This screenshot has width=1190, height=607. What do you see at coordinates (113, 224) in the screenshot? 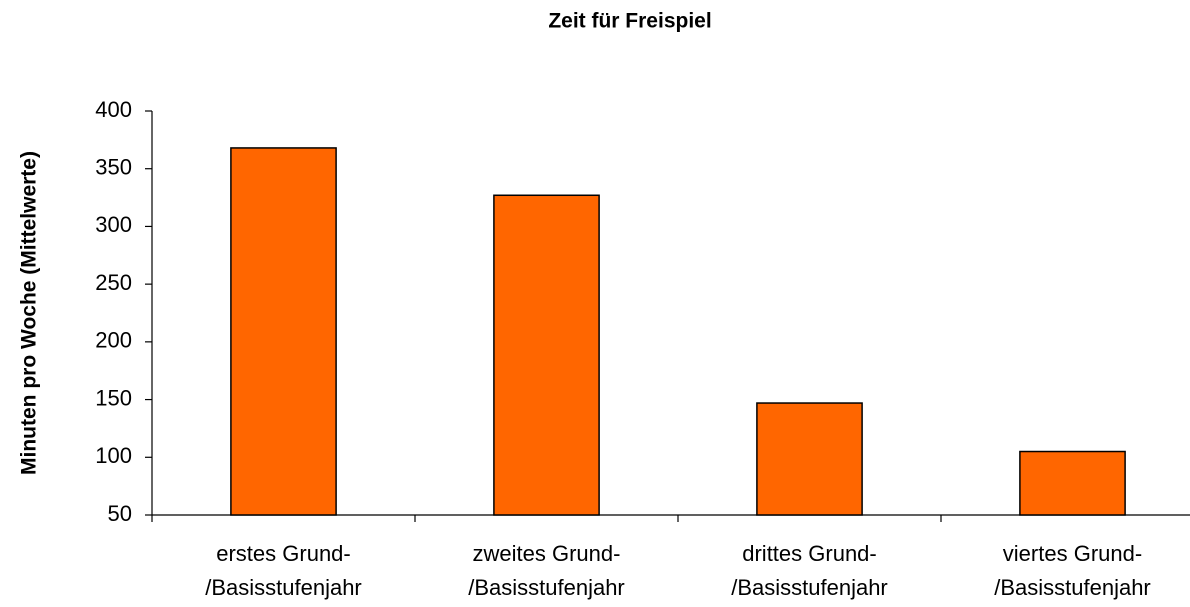
I see `y-tick-label: 300` at bounding box center [113, 224].